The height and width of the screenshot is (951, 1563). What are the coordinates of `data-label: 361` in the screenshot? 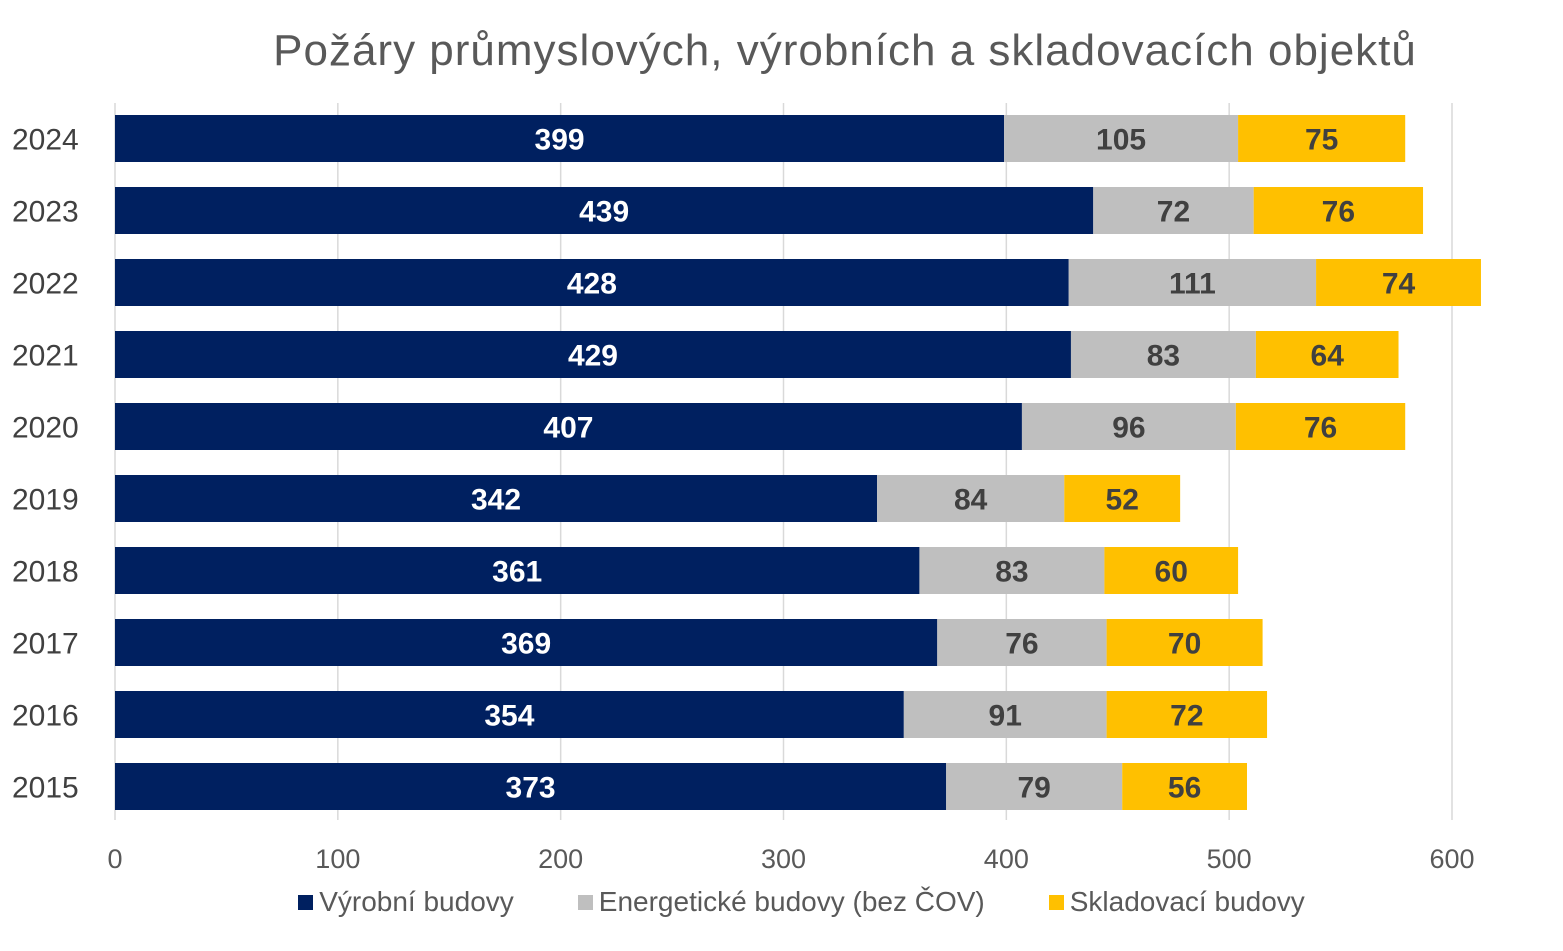 It's located at (517, 572).